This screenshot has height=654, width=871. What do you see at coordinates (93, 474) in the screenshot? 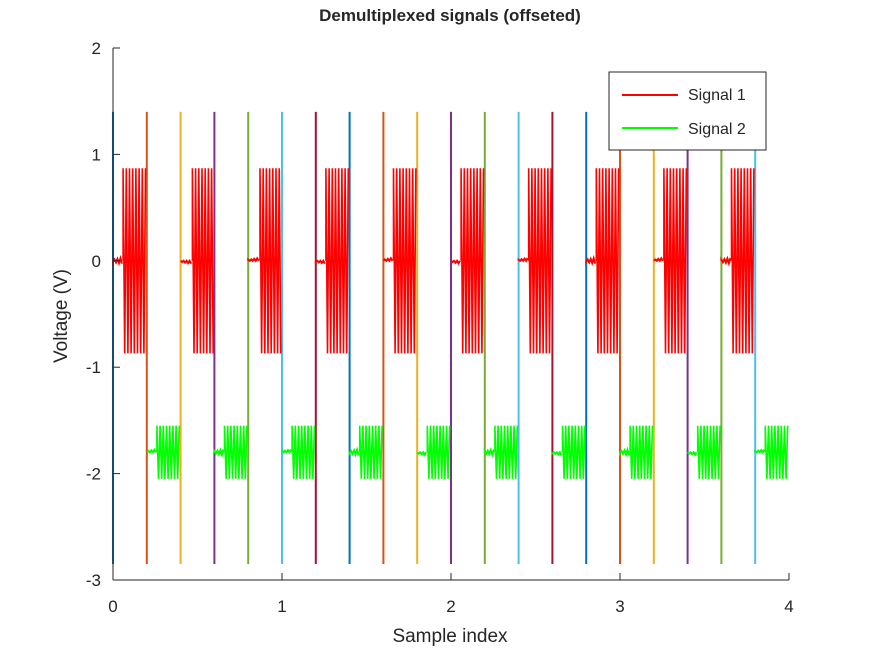
I see `y-tick-label: -2` at bounding box center [93, 474].